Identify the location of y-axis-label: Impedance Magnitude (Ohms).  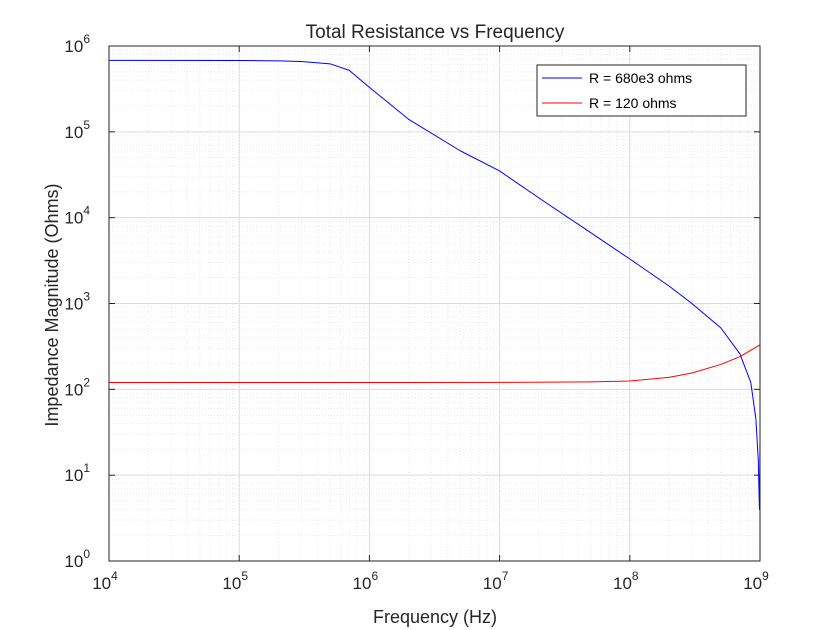
(52, 304).